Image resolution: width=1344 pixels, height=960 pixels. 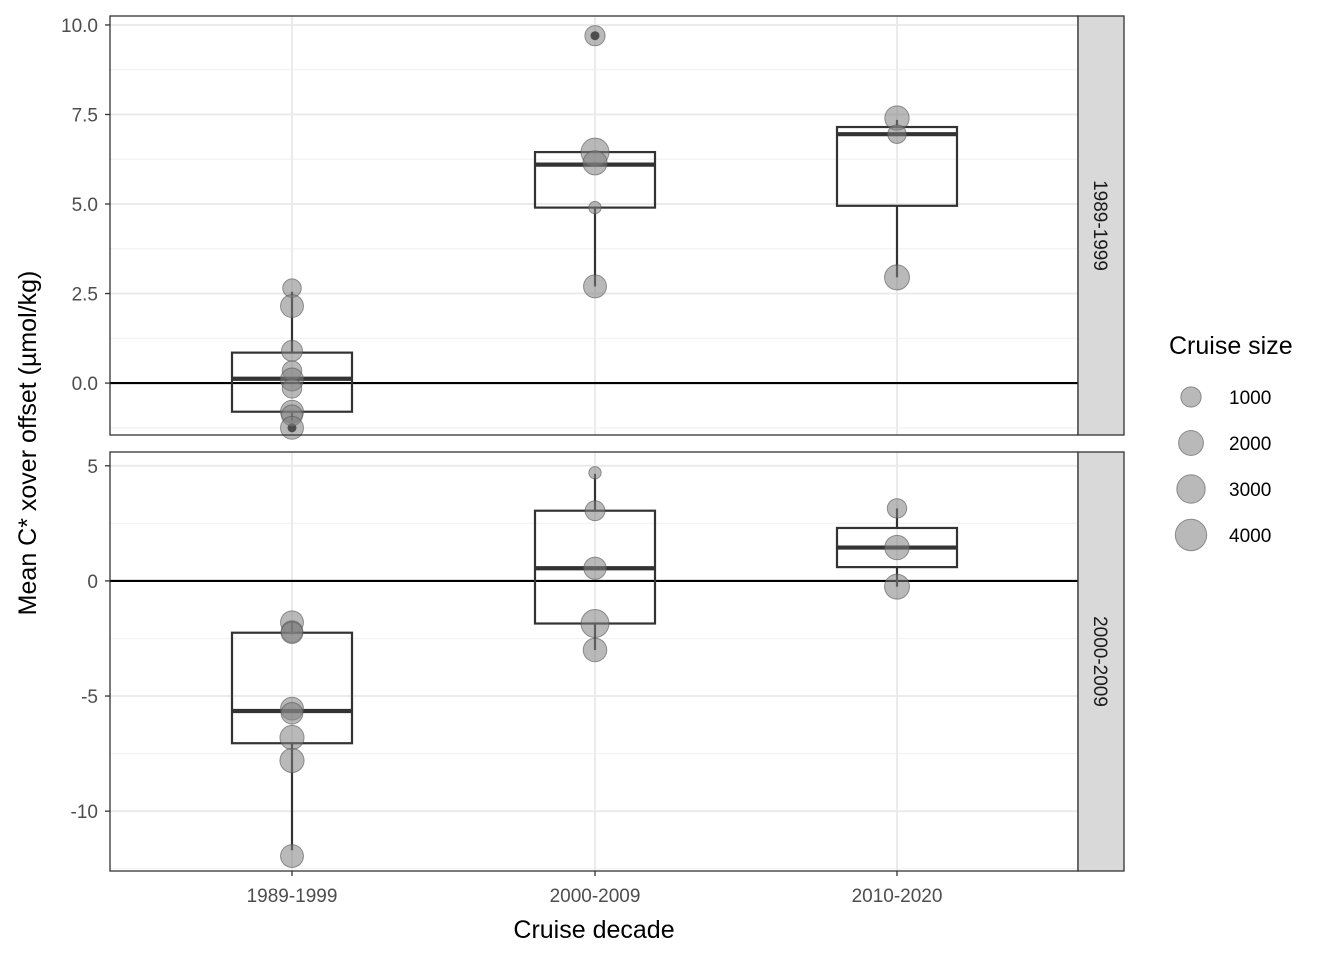 I want to click on legend-key-2000, so click(x=1191, y=443).